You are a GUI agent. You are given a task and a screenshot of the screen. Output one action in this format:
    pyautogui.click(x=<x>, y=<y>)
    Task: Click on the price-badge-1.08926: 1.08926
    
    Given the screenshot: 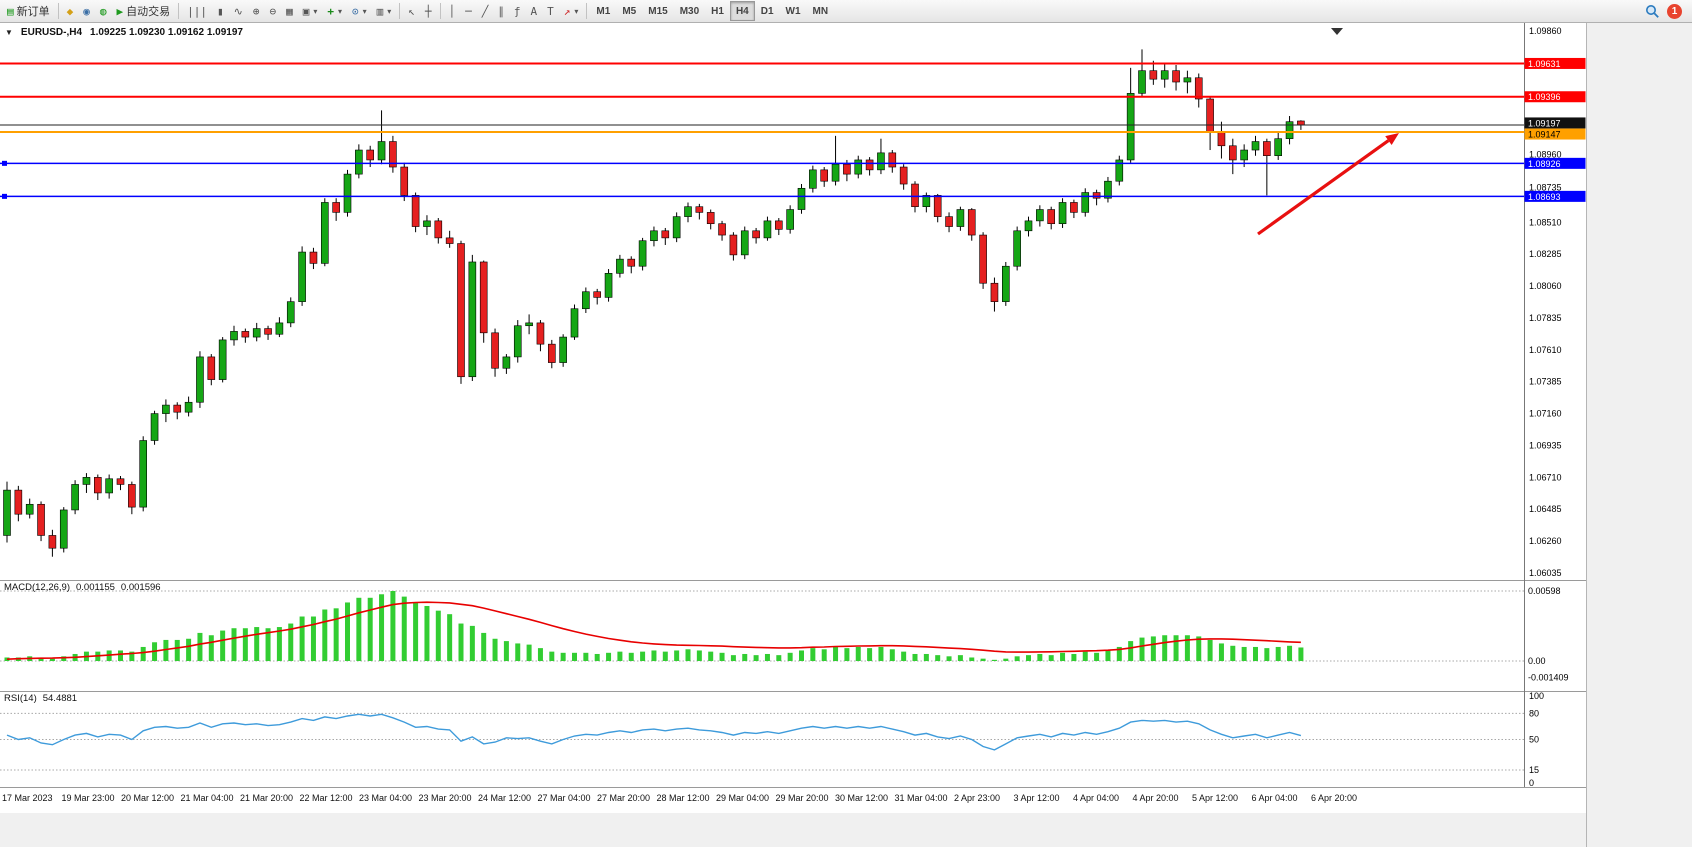 What is the action you would take?
    pyautogui.click(x=1555, y=163)
    